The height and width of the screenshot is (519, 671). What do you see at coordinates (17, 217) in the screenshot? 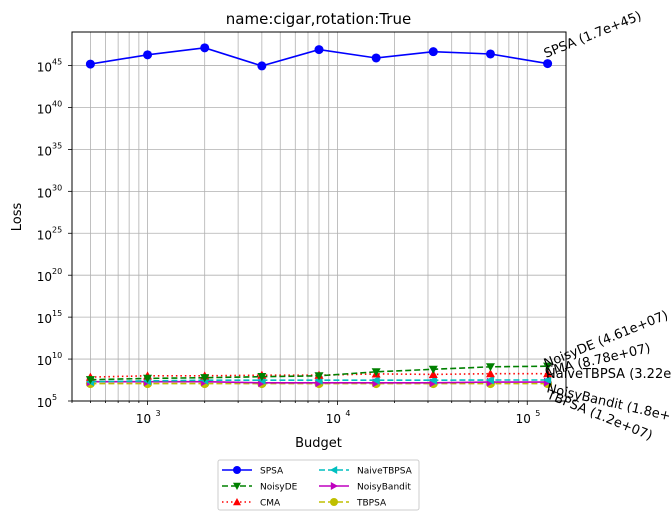
I see `y-axis-label: Loss` at bounding box center [17, 217].